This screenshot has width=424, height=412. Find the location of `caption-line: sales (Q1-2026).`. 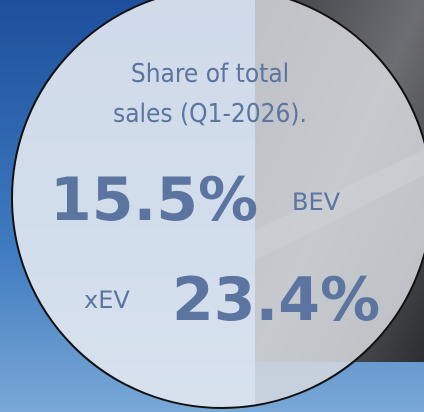

caption-line: sales (Q1-2026). is located at coordinates (210, 114).